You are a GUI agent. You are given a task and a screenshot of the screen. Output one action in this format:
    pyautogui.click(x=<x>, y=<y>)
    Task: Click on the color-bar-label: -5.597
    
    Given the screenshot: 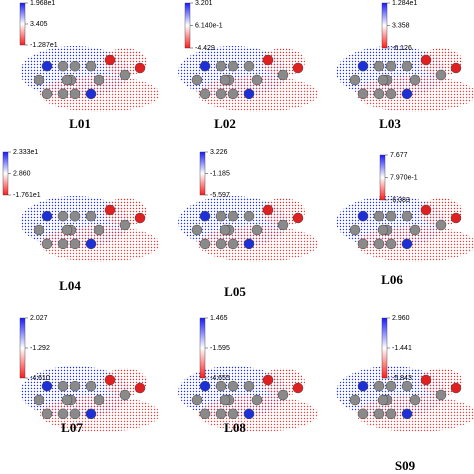 What is the action you would take?
    pyautogui.click(x=220, y=195)
    